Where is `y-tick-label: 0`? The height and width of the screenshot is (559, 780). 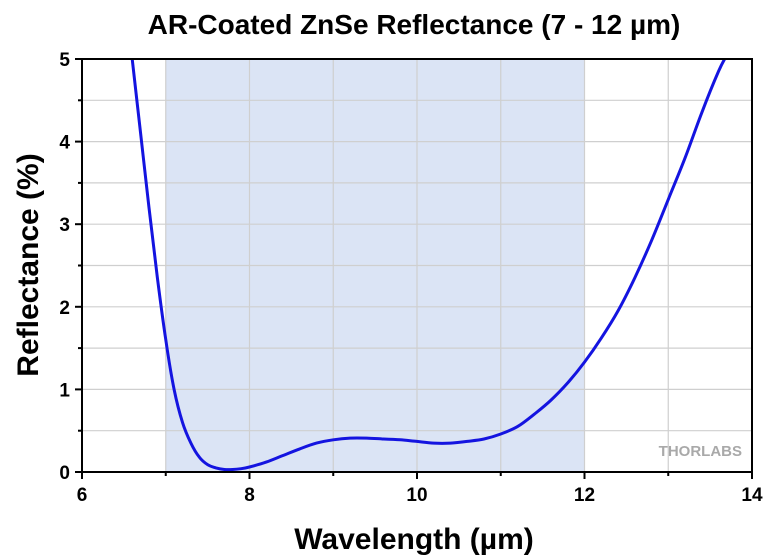 y-tick-label: 0 is located at coordinates (64, 473).